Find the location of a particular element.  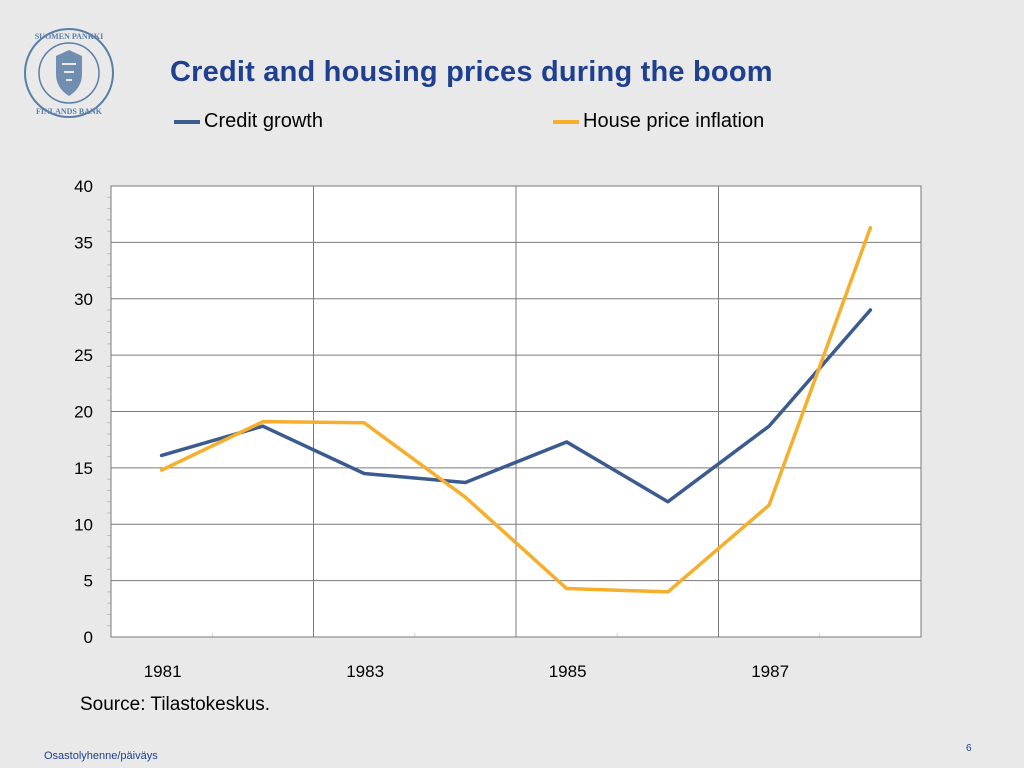

bank-logo-seal: SUOMEN PANKKI FINLANDS BANK is located at coordinates (69, 73).